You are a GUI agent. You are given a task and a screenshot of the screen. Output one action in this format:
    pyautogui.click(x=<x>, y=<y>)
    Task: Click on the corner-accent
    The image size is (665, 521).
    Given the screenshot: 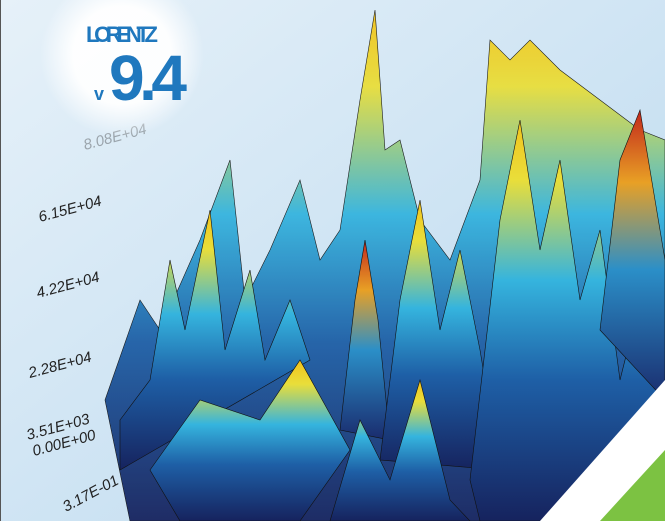 What is the action you would take?
    pyautogui.click(x=632, y=485)
    